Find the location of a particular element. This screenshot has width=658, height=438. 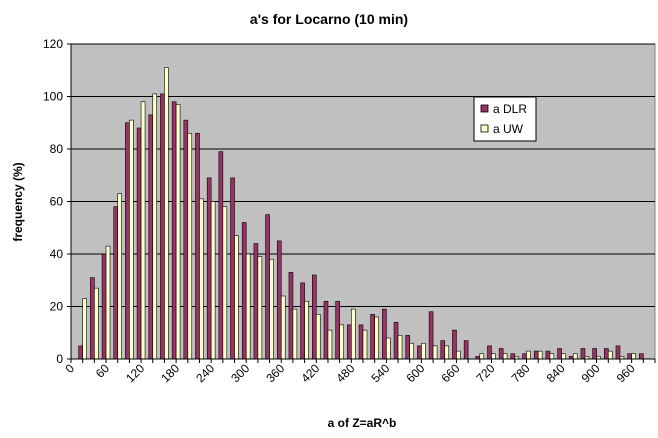

y-tick-labels: 0 20 40 60 80 100 120 is located at coordinates (53, 201).